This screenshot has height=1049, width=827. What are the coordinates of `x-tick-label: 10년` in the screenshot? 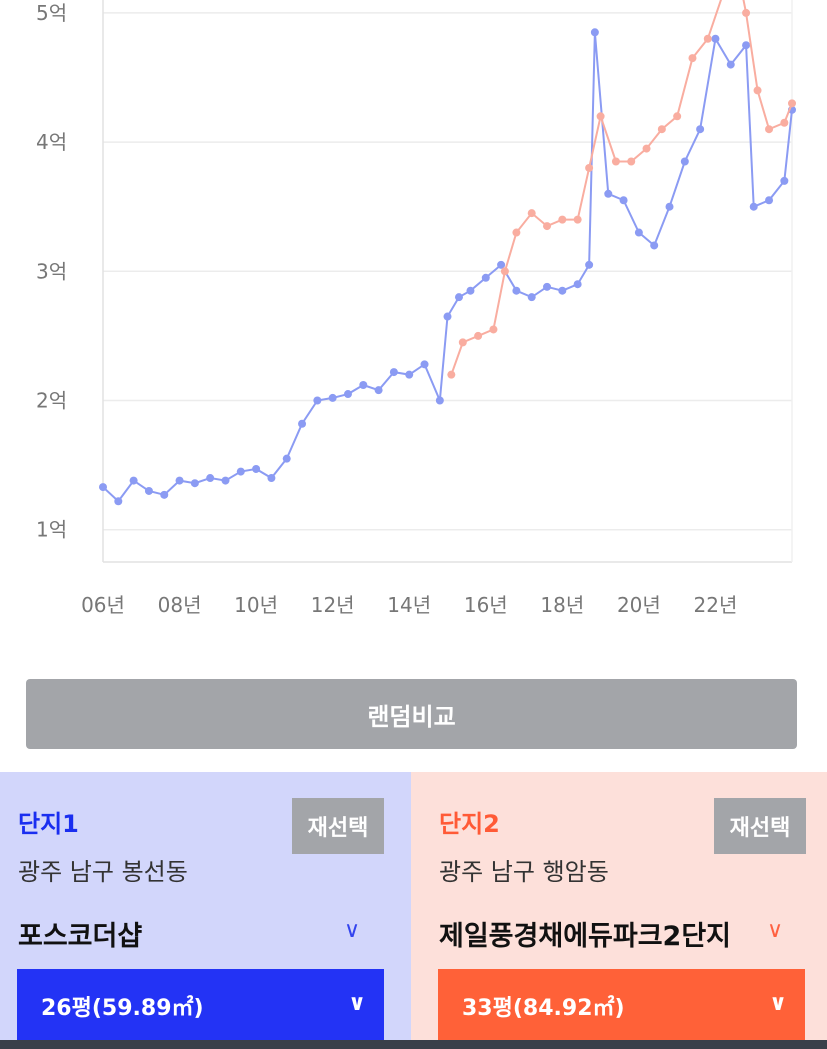 It's located at (256, 605).